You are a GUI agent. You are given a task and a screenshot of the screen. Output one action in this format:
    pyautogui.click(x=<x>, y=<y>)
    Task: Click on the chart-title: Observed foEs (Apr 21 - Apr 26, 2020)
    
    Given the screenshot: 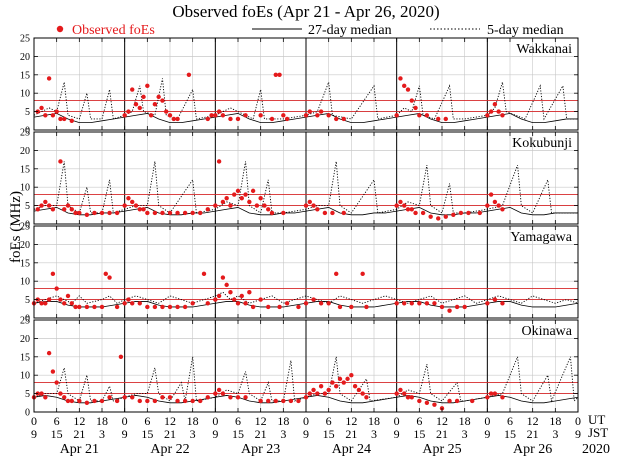 What is the action you would take?
    pyautogui.click(x=305, y=11)
    